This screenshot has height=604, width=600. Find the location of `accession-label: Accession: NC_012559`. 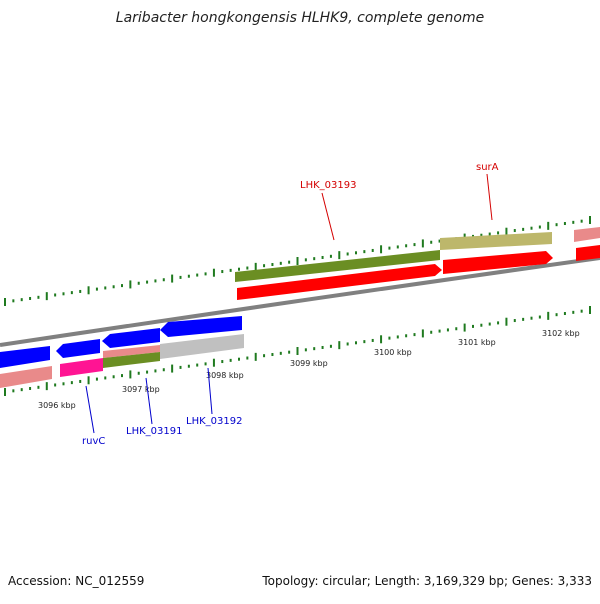

accession-label: Accession: NC_012559 is located at coordinates (76, 581).